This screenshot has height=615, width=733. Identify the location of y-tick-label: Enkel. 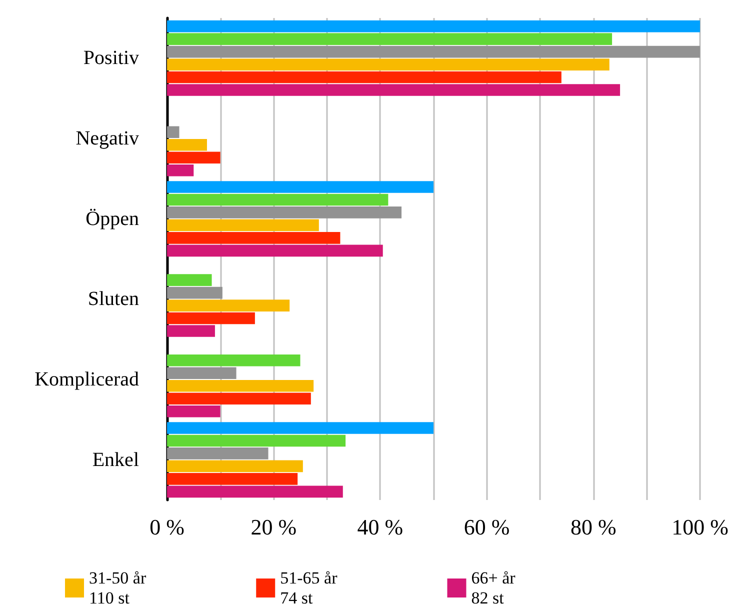
(116, 459).